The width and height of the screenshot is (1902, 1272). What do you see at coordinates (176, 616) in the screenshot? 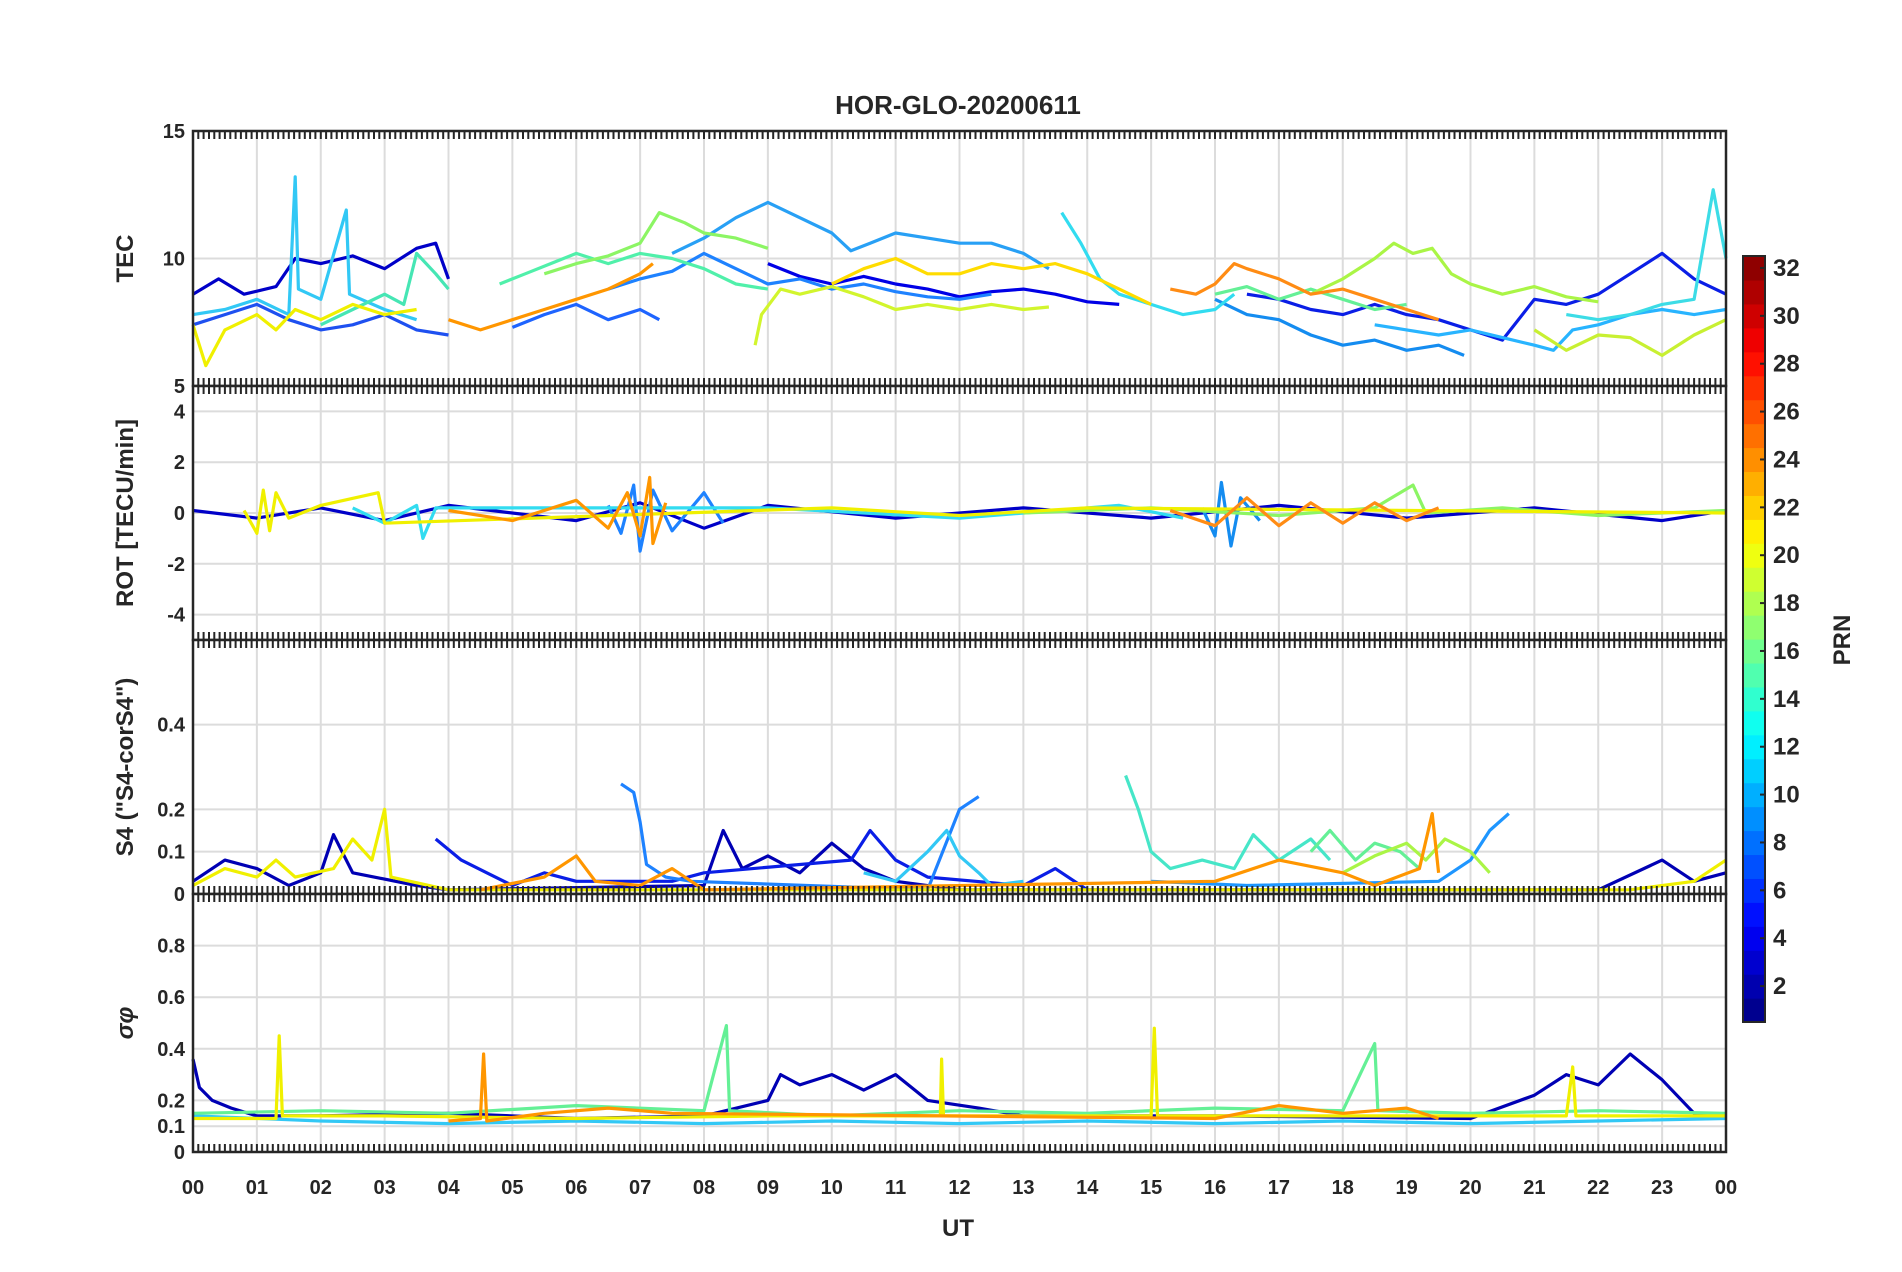
I see `y-tick-label: -4` at bounding box center [176, 616].